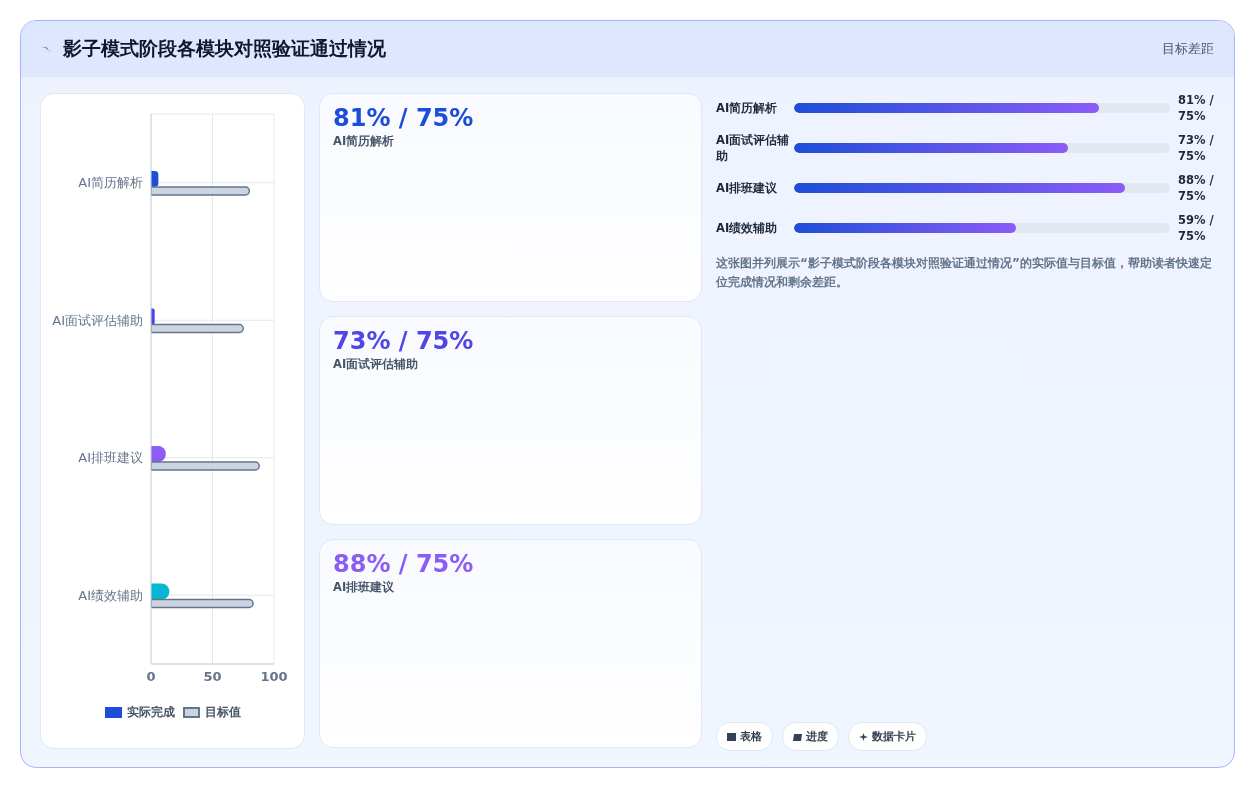 The width and height of the screenshot is (1255, 785). Describe the element at coordinates (97, 320) in the screenshot. I see `y-tick-label: AI面试评估辅助` at that location.